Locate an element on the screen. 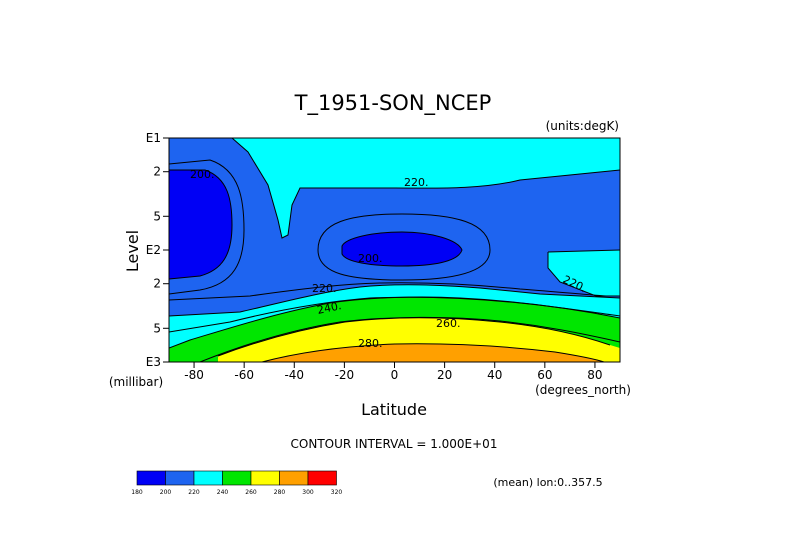 This screenshot has height=558, width=789. y-tick-label: E2 is located at coordinates (153, 250).